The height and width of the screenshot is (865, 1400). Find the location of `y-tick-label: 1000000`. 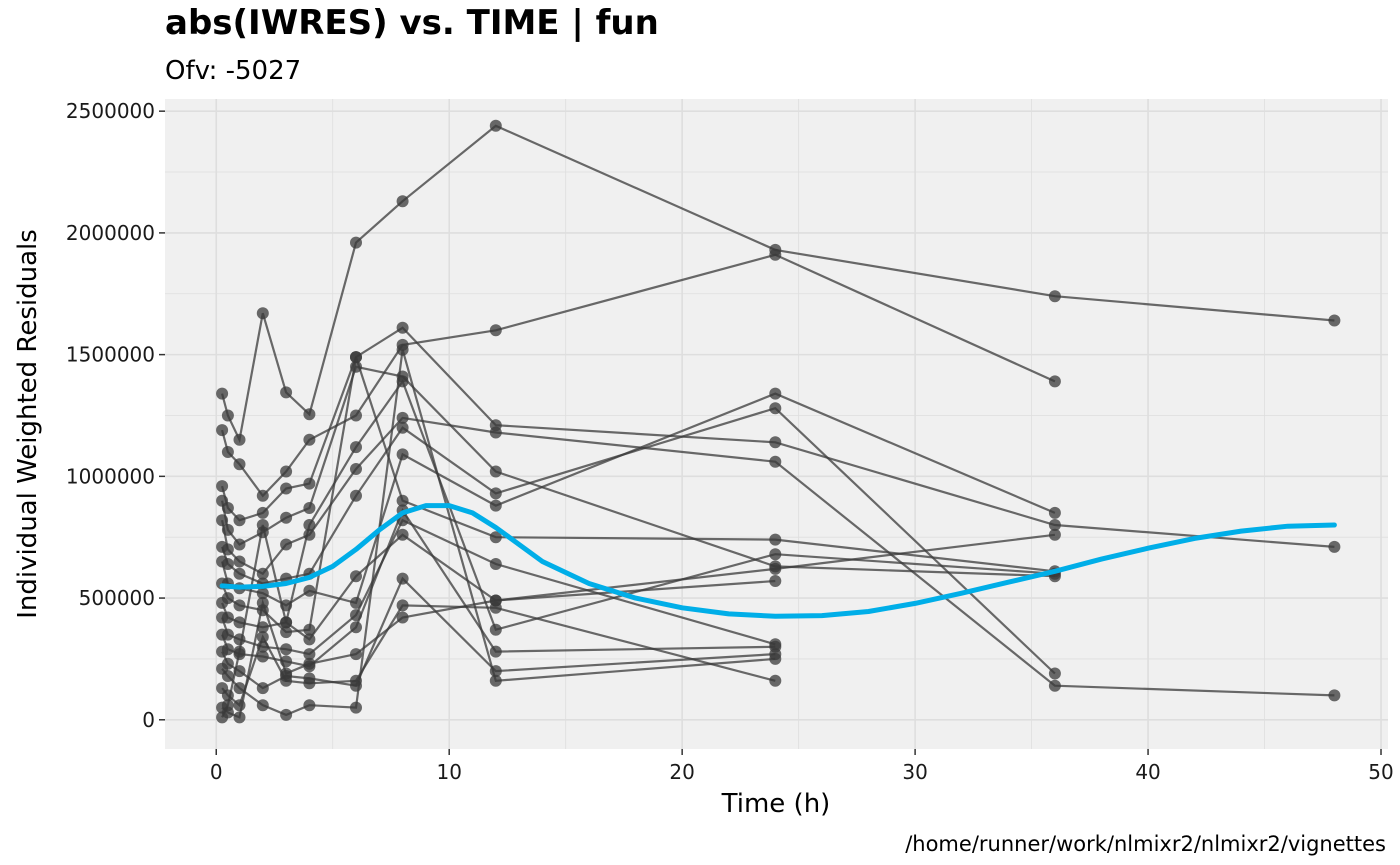

y-tick-label: 1000000 is located at coordinates (110, 476).